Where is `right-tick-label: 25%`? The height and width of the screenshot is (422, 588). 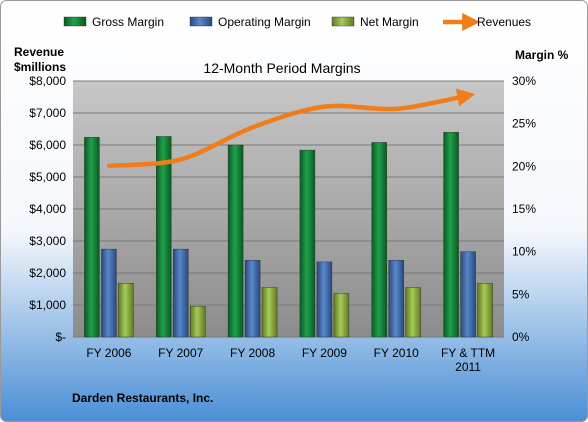 right-tick-label: 25% is located at coordinates (524, 124).